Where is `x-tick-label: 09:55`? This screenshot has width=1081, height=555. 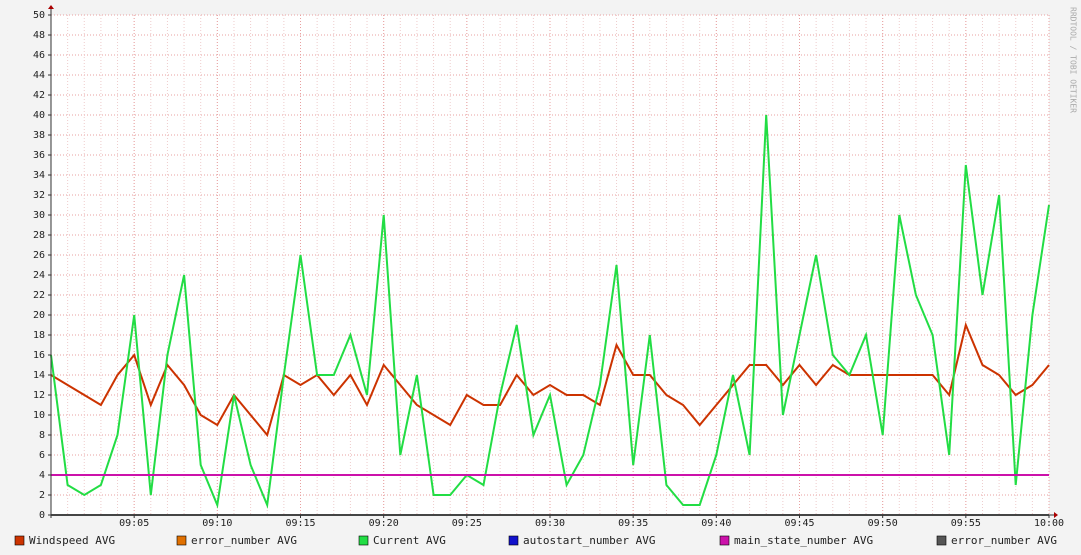 x-tick-label: 09:55 is located at coordinates (966, 523).